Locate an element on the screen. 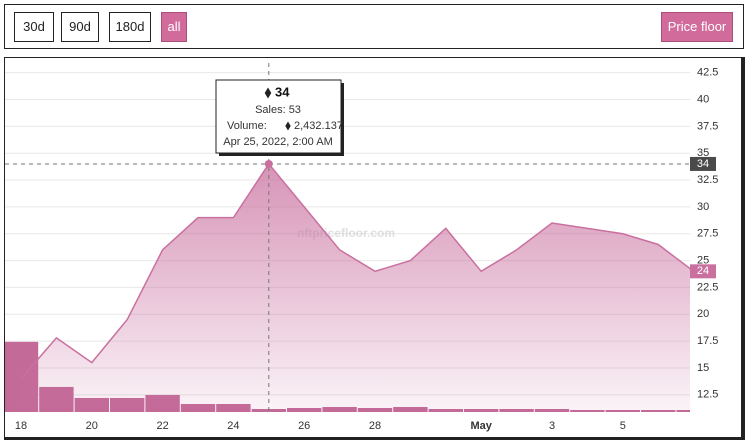 This screenshot has height=442, width=750. x-tick-label: 28 is located at coordinates (375, 426).